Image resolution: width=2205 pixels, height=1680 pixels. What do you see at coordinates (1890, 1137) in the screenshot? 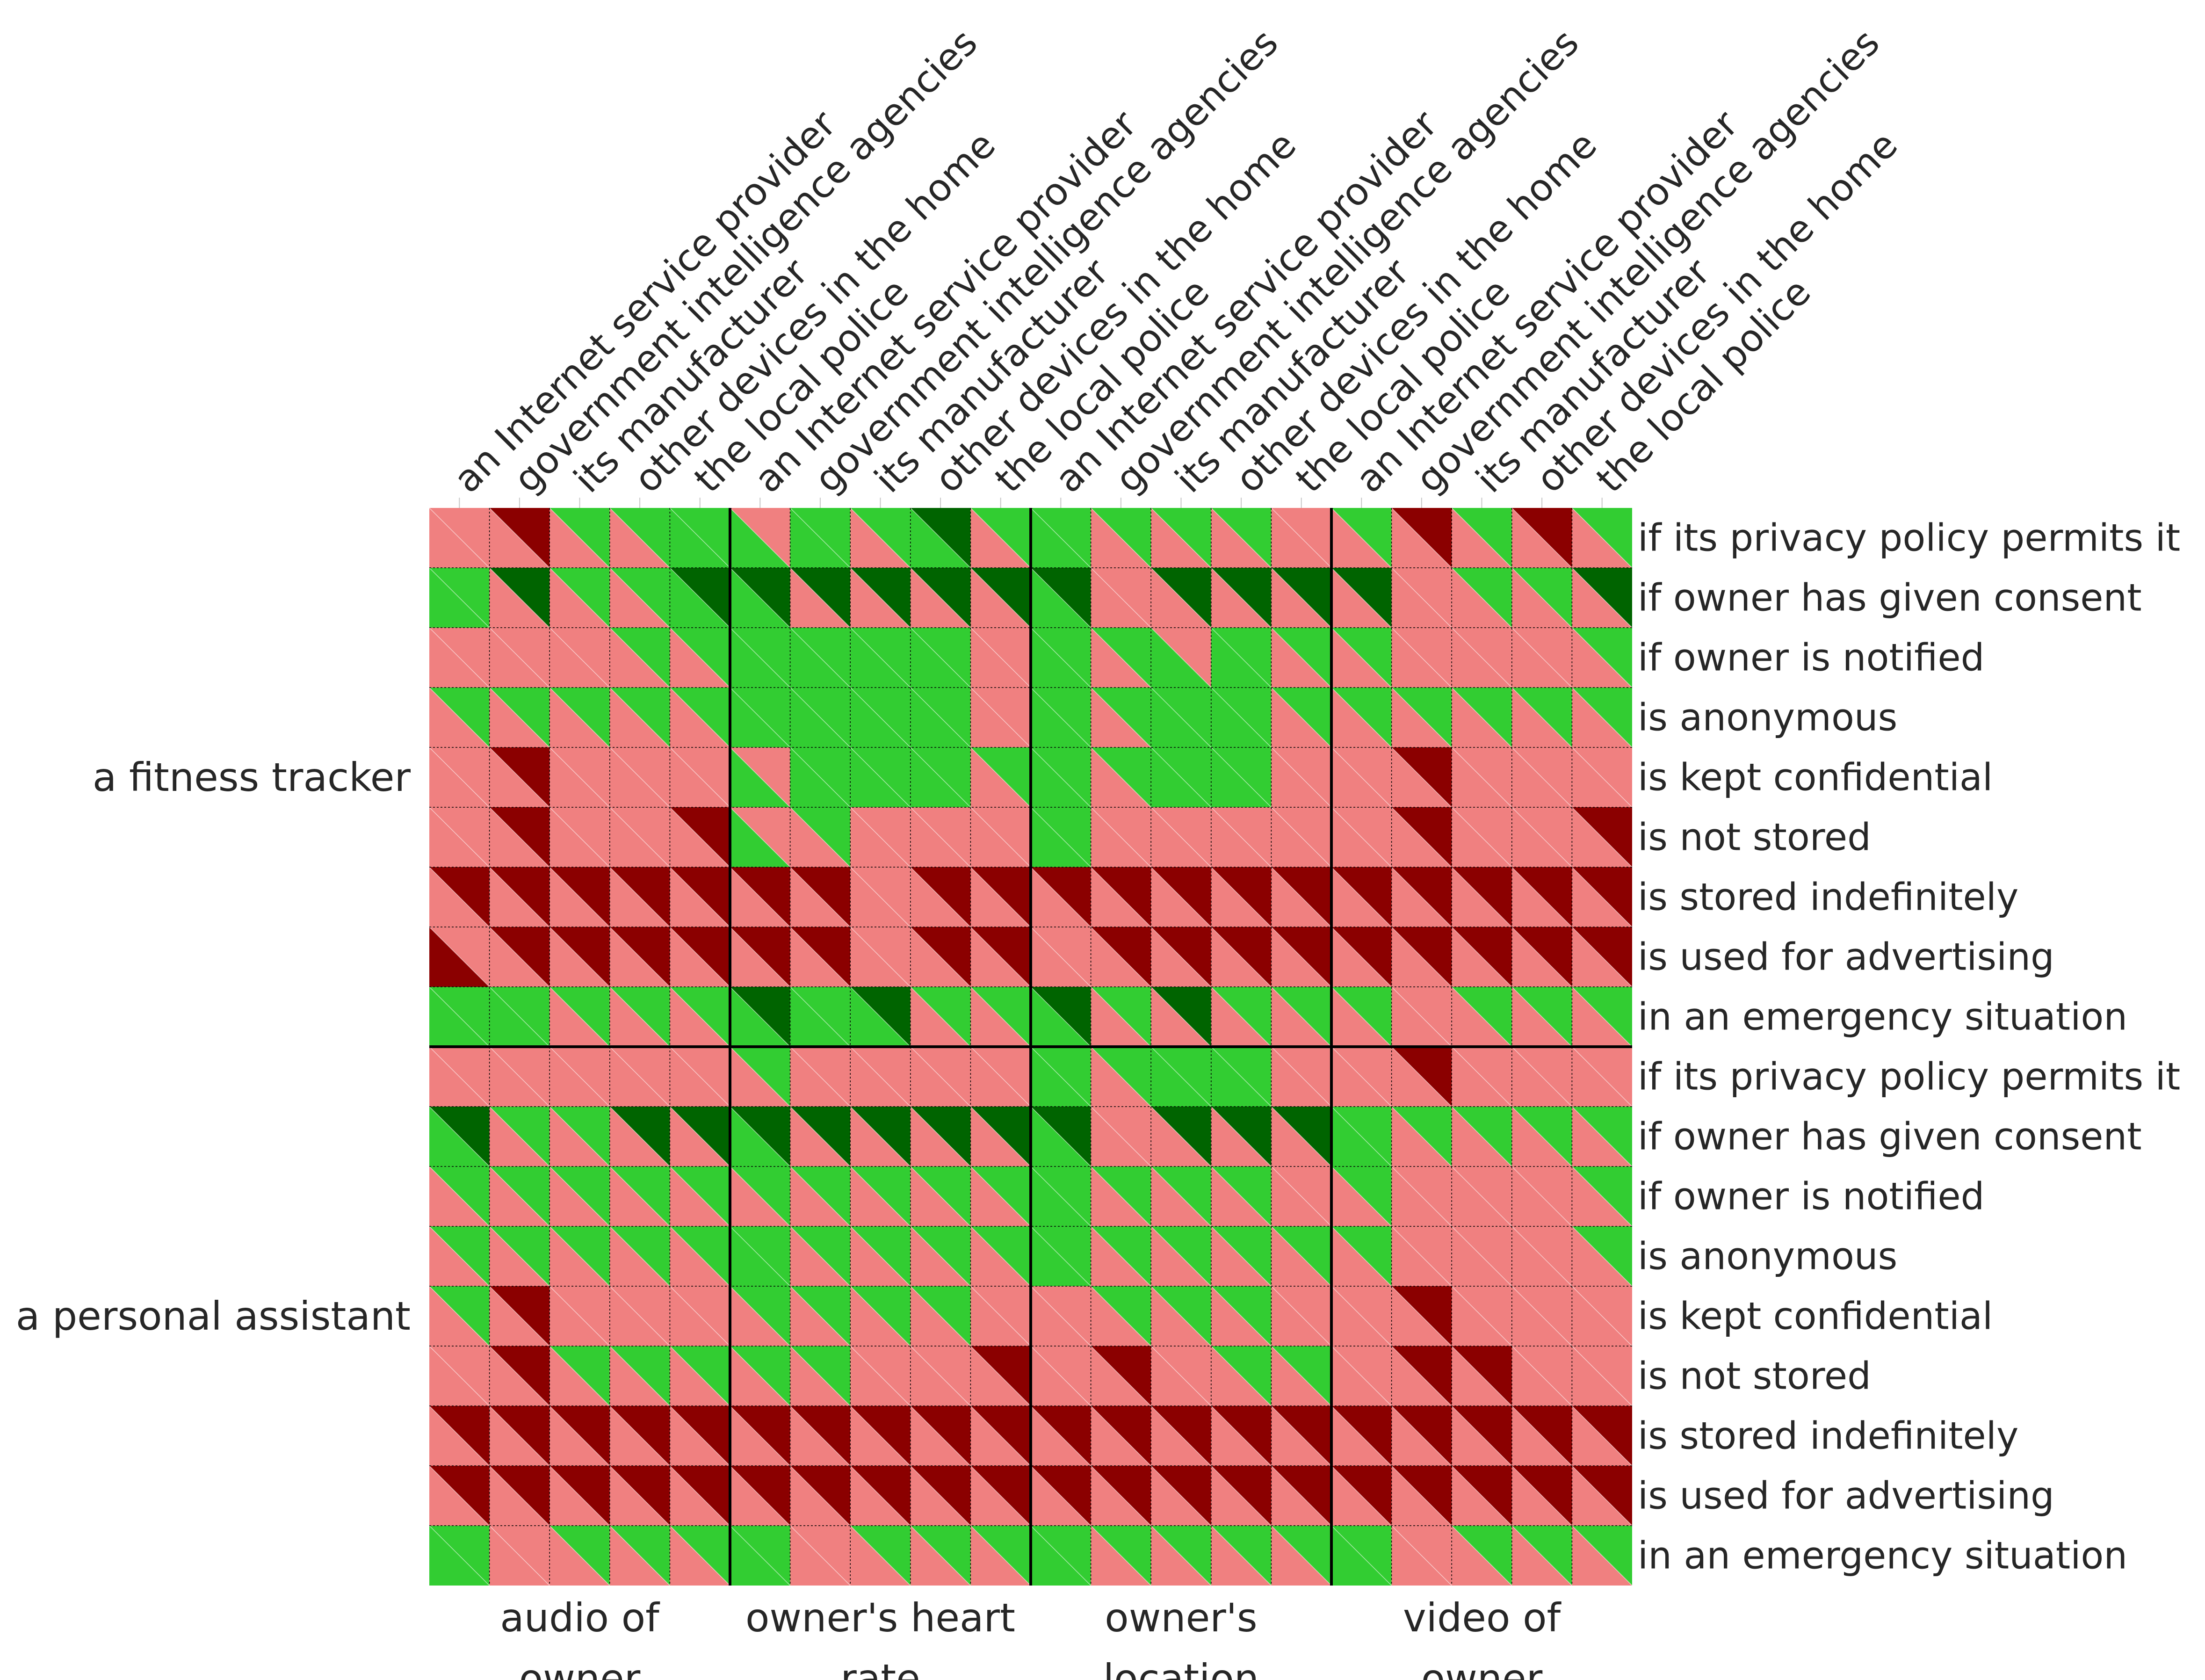
I see `row-label: if owner has given consent` at bounding box center [1890, 1137].